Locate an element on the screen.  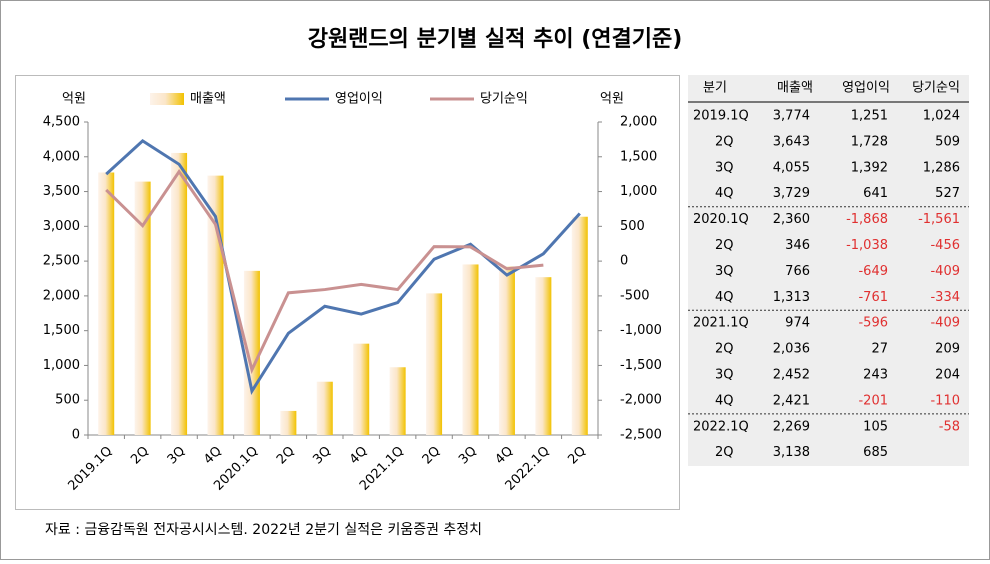
y-tick-label: 4,000 is located at coordinates (61, 156).